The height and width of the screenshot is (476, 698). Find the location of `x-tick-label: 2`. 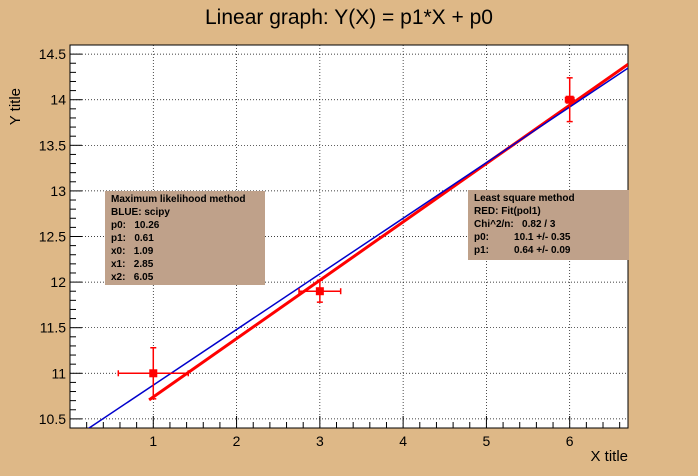

x-tick-label: 2 is located at coordinates (237, 441).